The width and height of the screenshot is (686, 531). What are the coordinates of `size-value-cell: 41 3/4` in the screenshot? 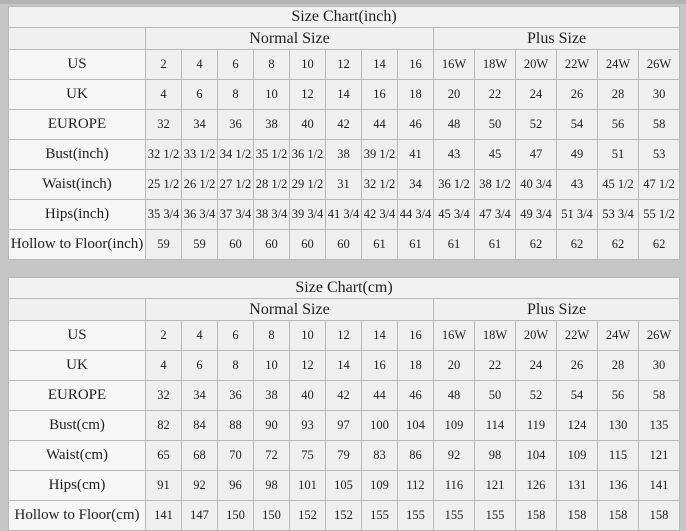 It's located at (343, 214).